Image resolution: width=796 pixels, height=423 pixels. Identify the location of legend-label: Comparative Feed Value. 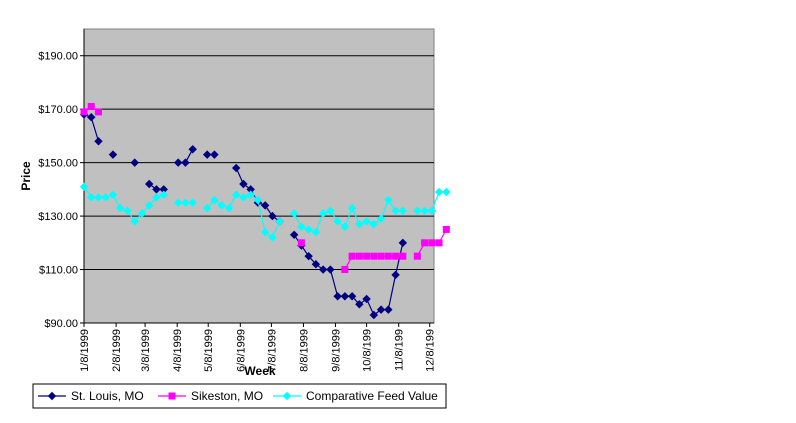
(372, 396).